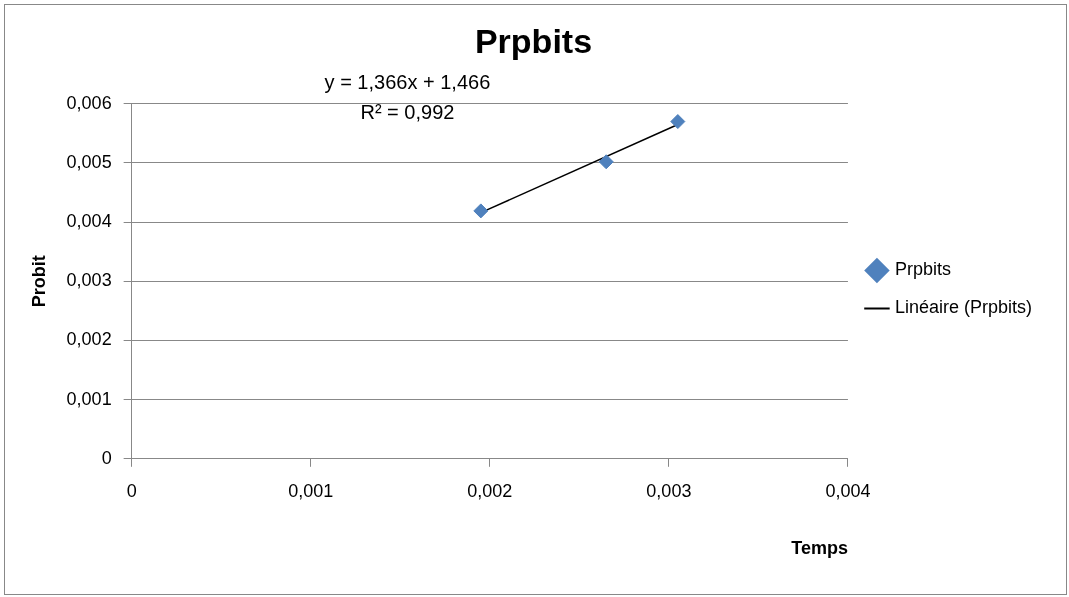  Describe the element at coordinates (669, 490) in the screenshot. I see `x-tick-label: 0,003` at that location.